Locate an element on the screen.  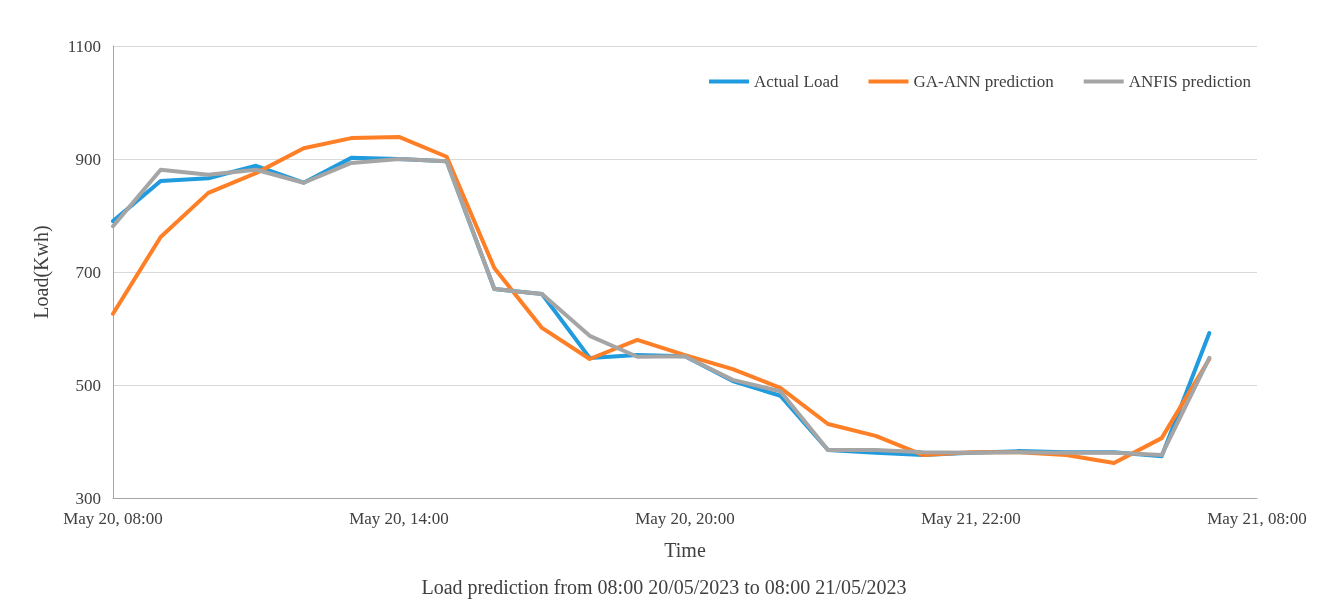
text: Load prediction from 08:00 20/05/2023 to 08:00 21/05/2023 is located at coordinates (664, 587).